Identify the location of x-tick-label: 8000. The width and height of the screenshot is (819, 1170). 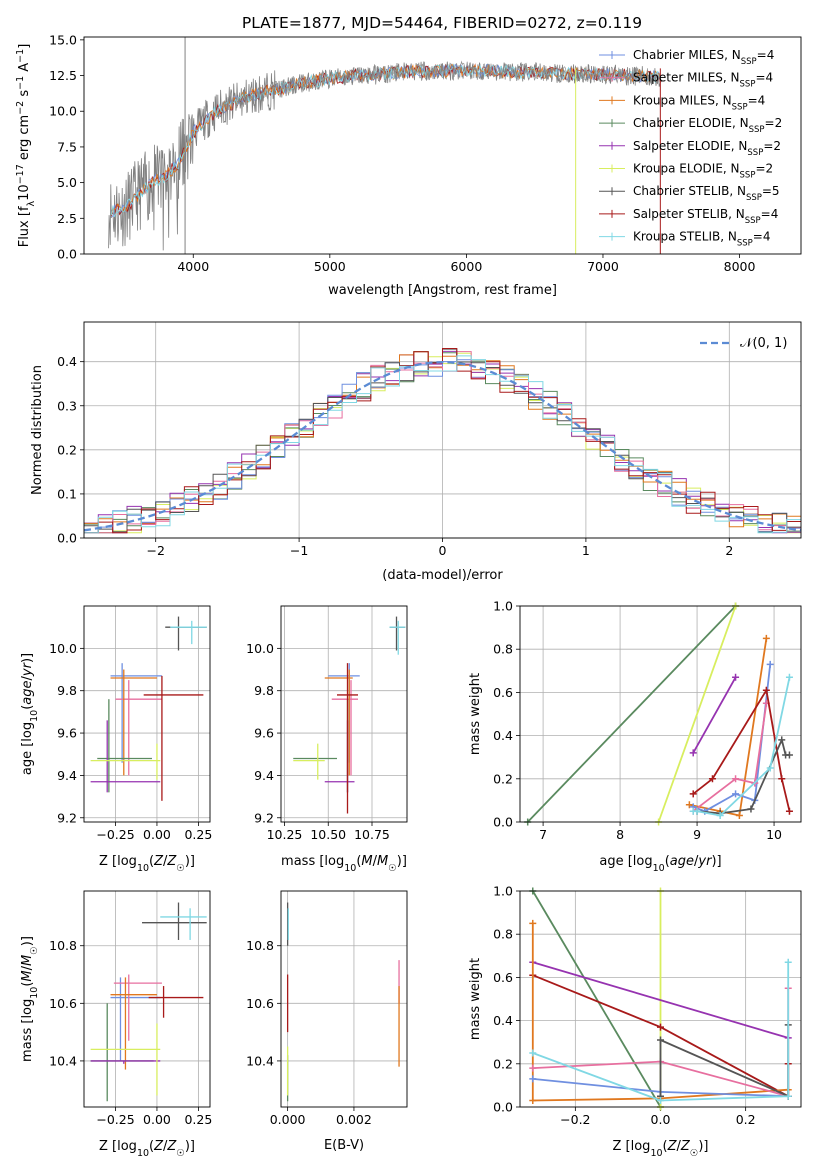
(740, 266).